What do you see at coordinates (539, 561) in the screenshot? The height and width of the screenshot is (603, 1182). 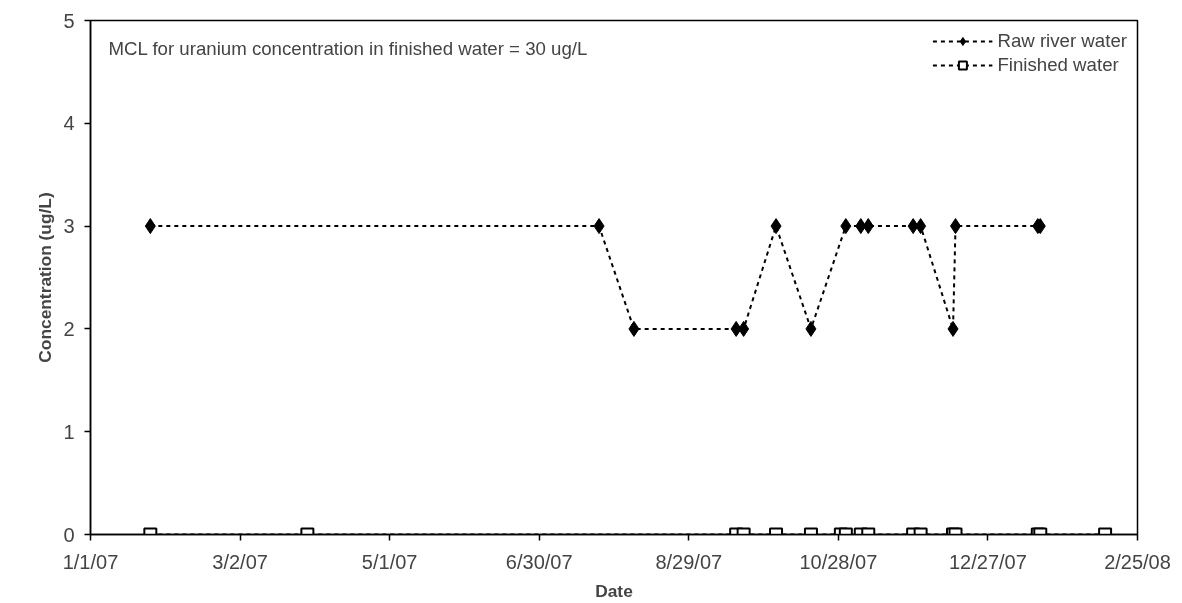 I see `x-tick-label: 6/30/07` at bounding box center [539, 561].